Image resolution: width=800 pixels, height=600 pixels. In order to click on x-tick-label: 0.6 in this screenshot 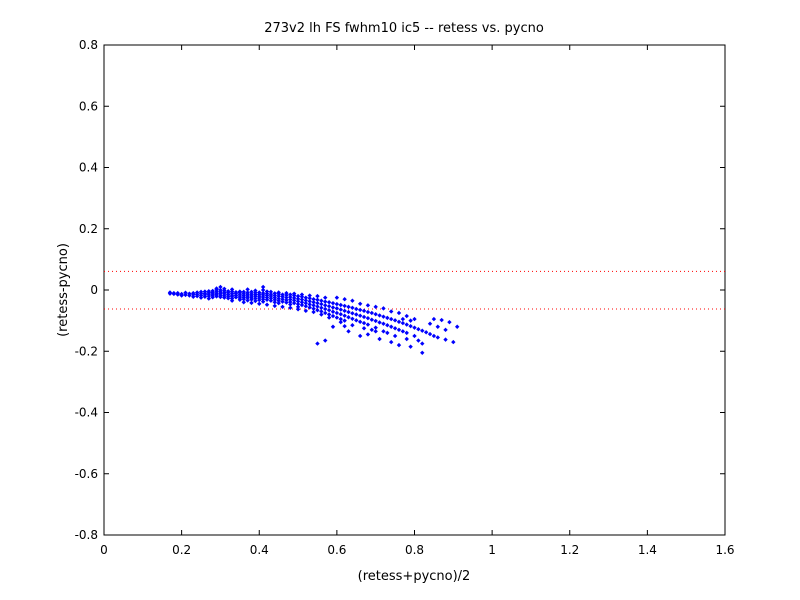, I will do `click(336, 550)`.